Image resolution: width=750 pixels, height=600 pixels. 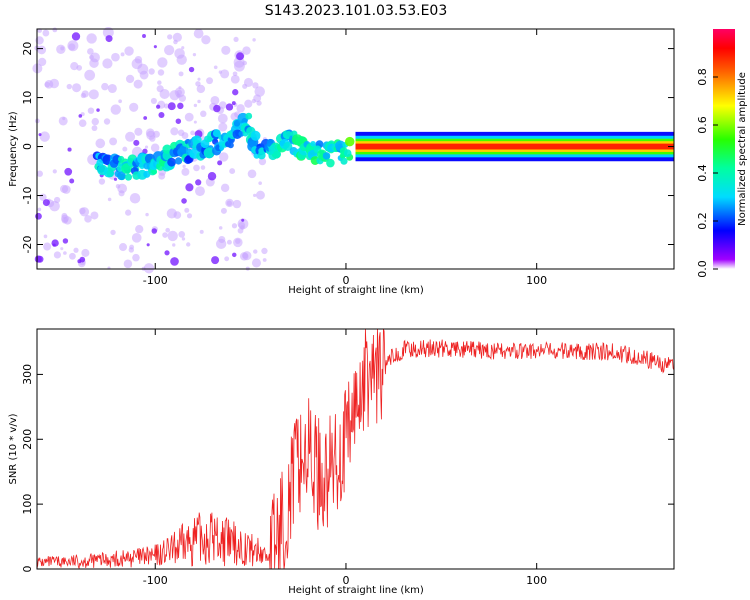 What do you see at coordinates (27, 146) in the screenshot?
I see `y-tick-label: 0` at bounding box center [27, 146].